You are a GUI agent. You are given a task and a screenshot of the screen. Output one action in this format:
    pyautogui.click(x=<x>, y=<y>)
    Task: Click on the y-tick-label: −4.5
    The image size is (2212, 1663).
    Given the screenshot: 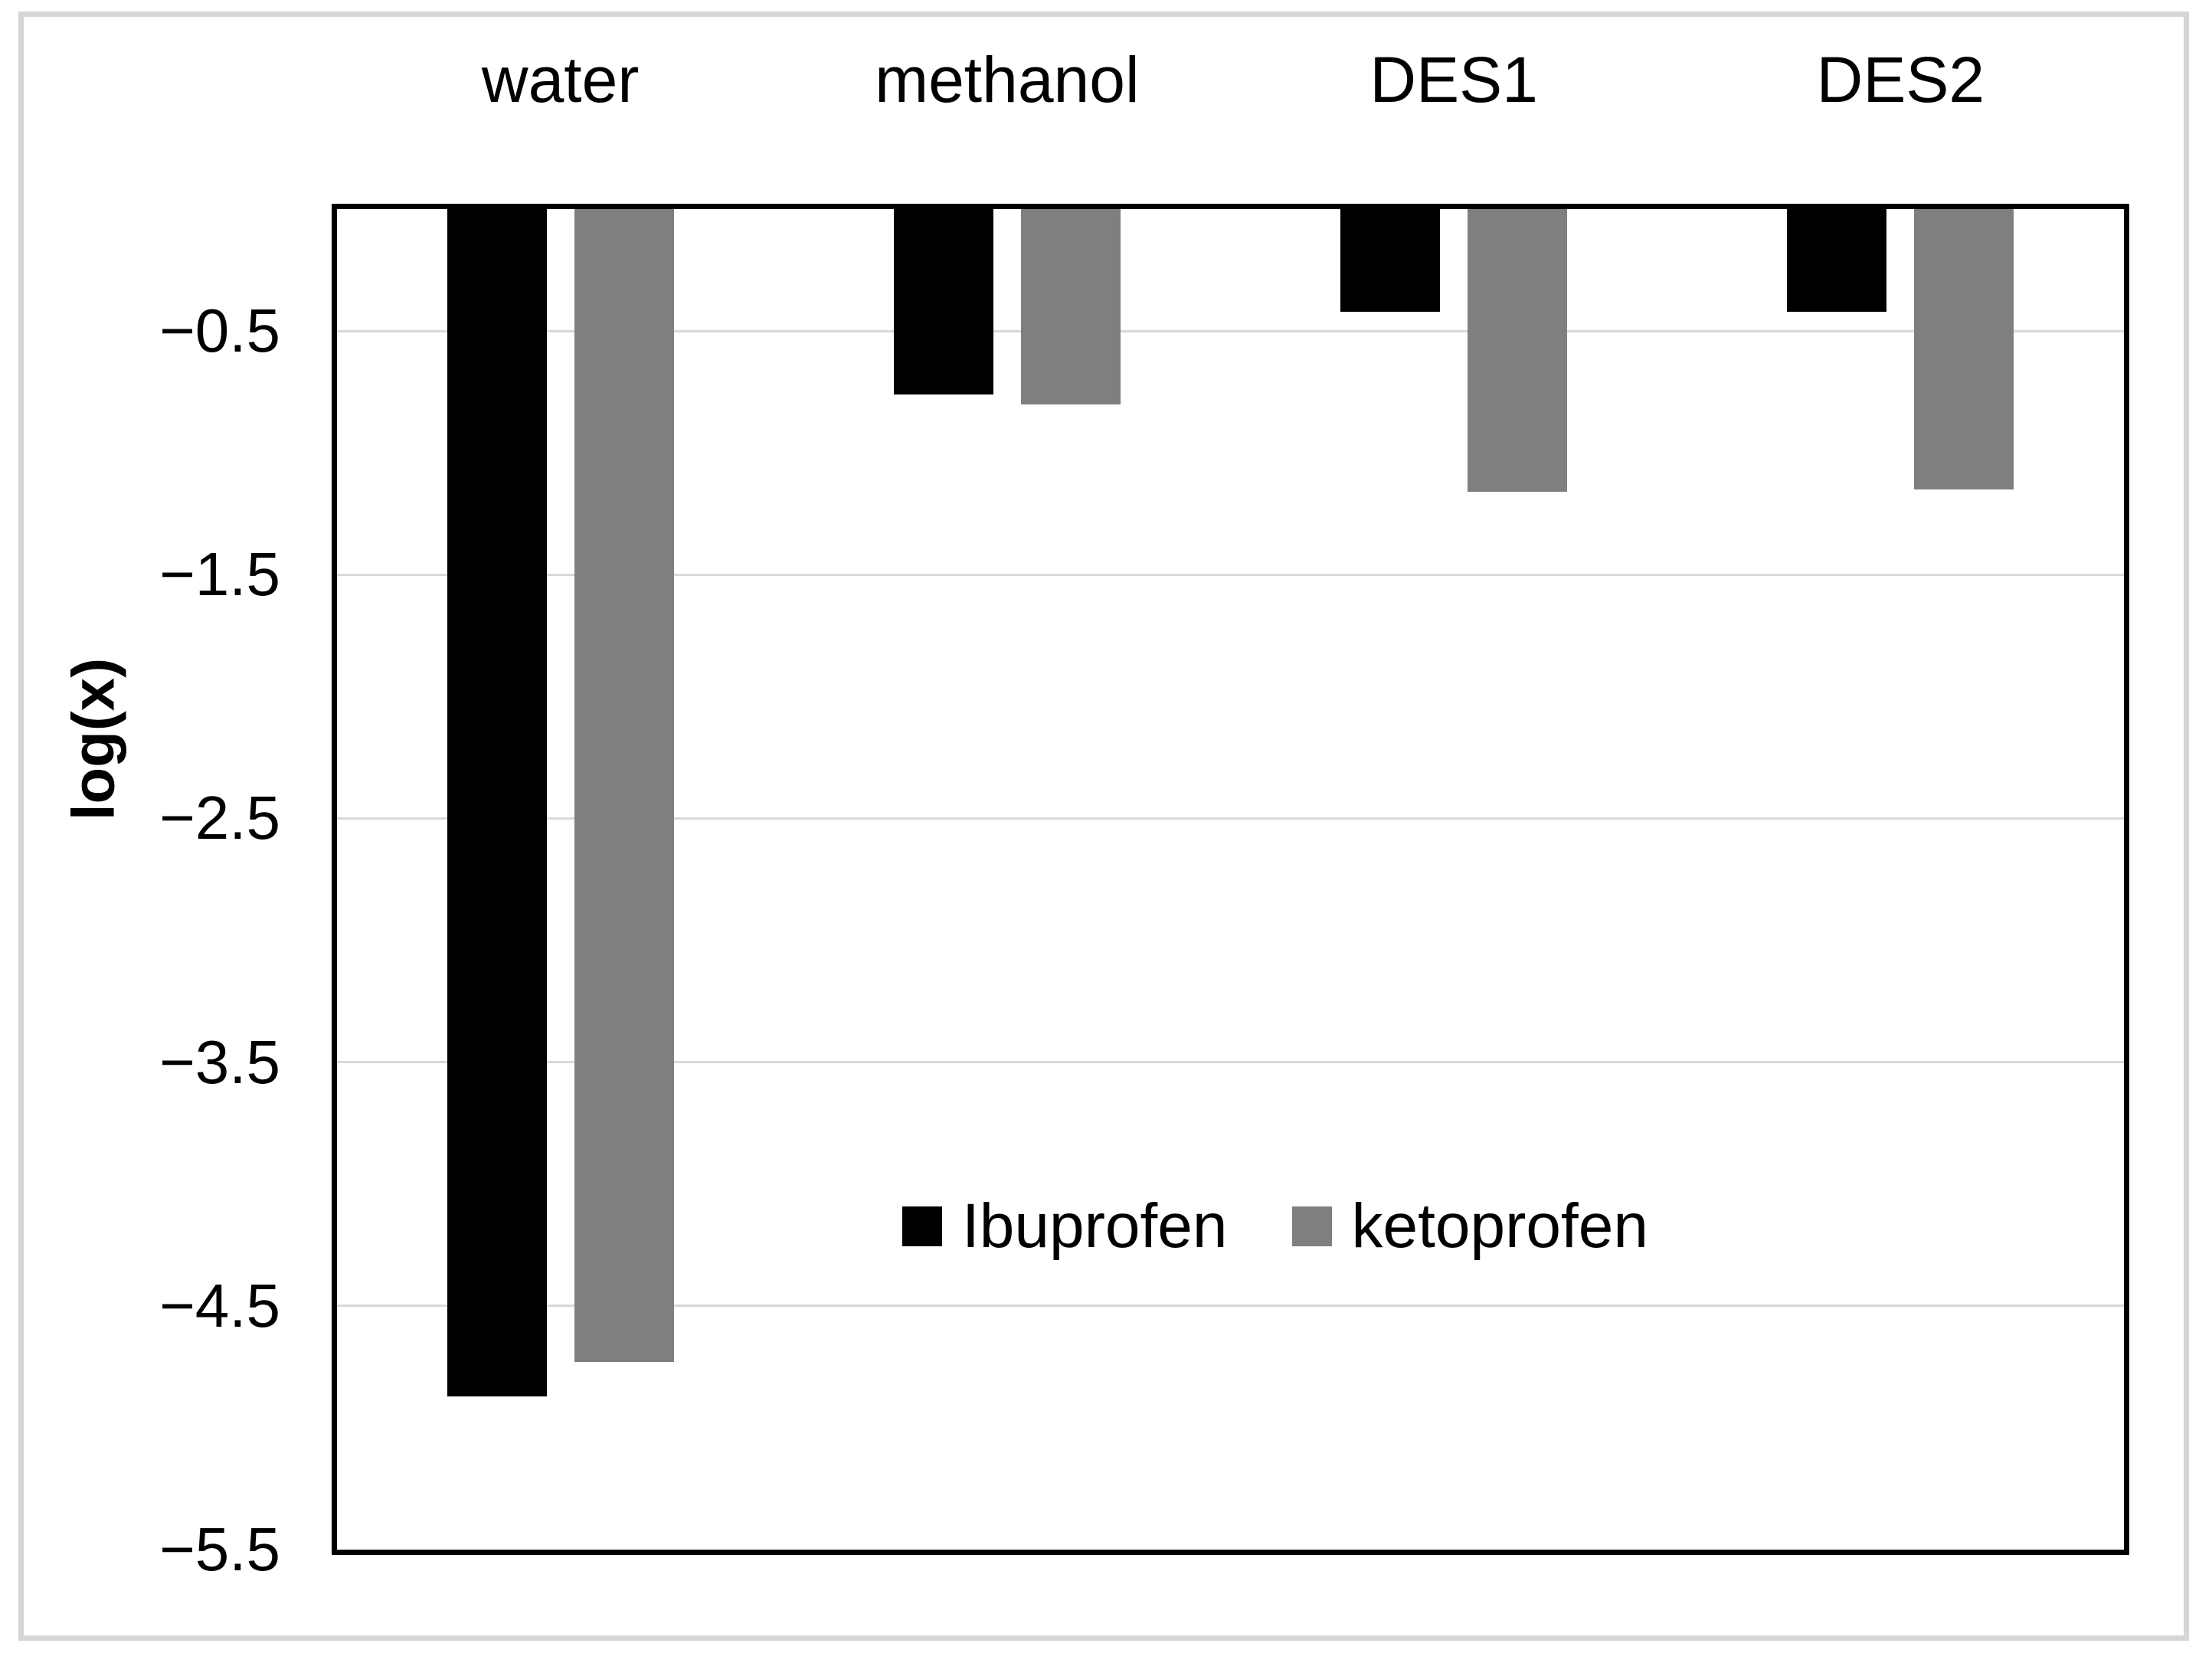 What is the action you would take?
    pyautogui.click(x=220, y=1305)
    